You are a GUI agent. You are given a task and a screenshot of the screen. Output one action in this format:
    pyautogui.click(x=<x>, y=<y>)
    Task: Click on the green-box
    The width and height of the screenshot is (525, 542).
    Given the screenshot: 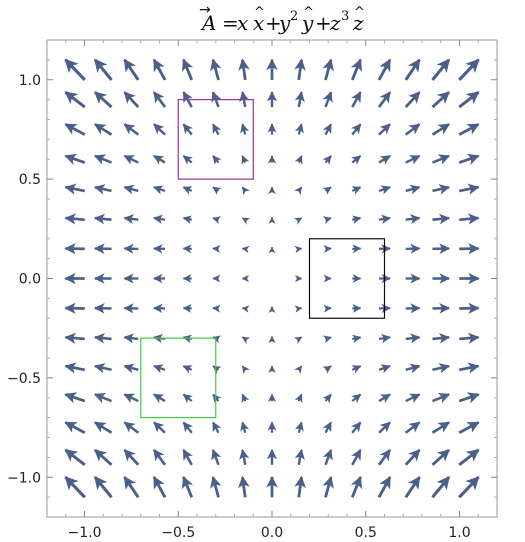 What is the action you would take?
    pyautogui.click(x=178, y=378)
    